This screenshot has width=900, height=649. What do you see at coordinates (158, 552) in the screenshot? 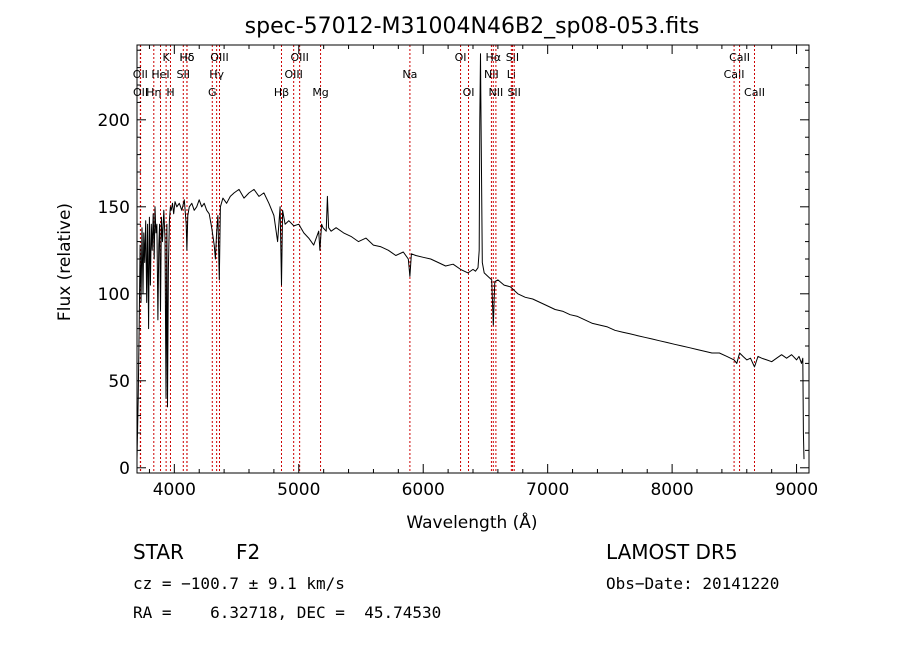
I see `object-class: STAR` at bounding box center [158, 552].